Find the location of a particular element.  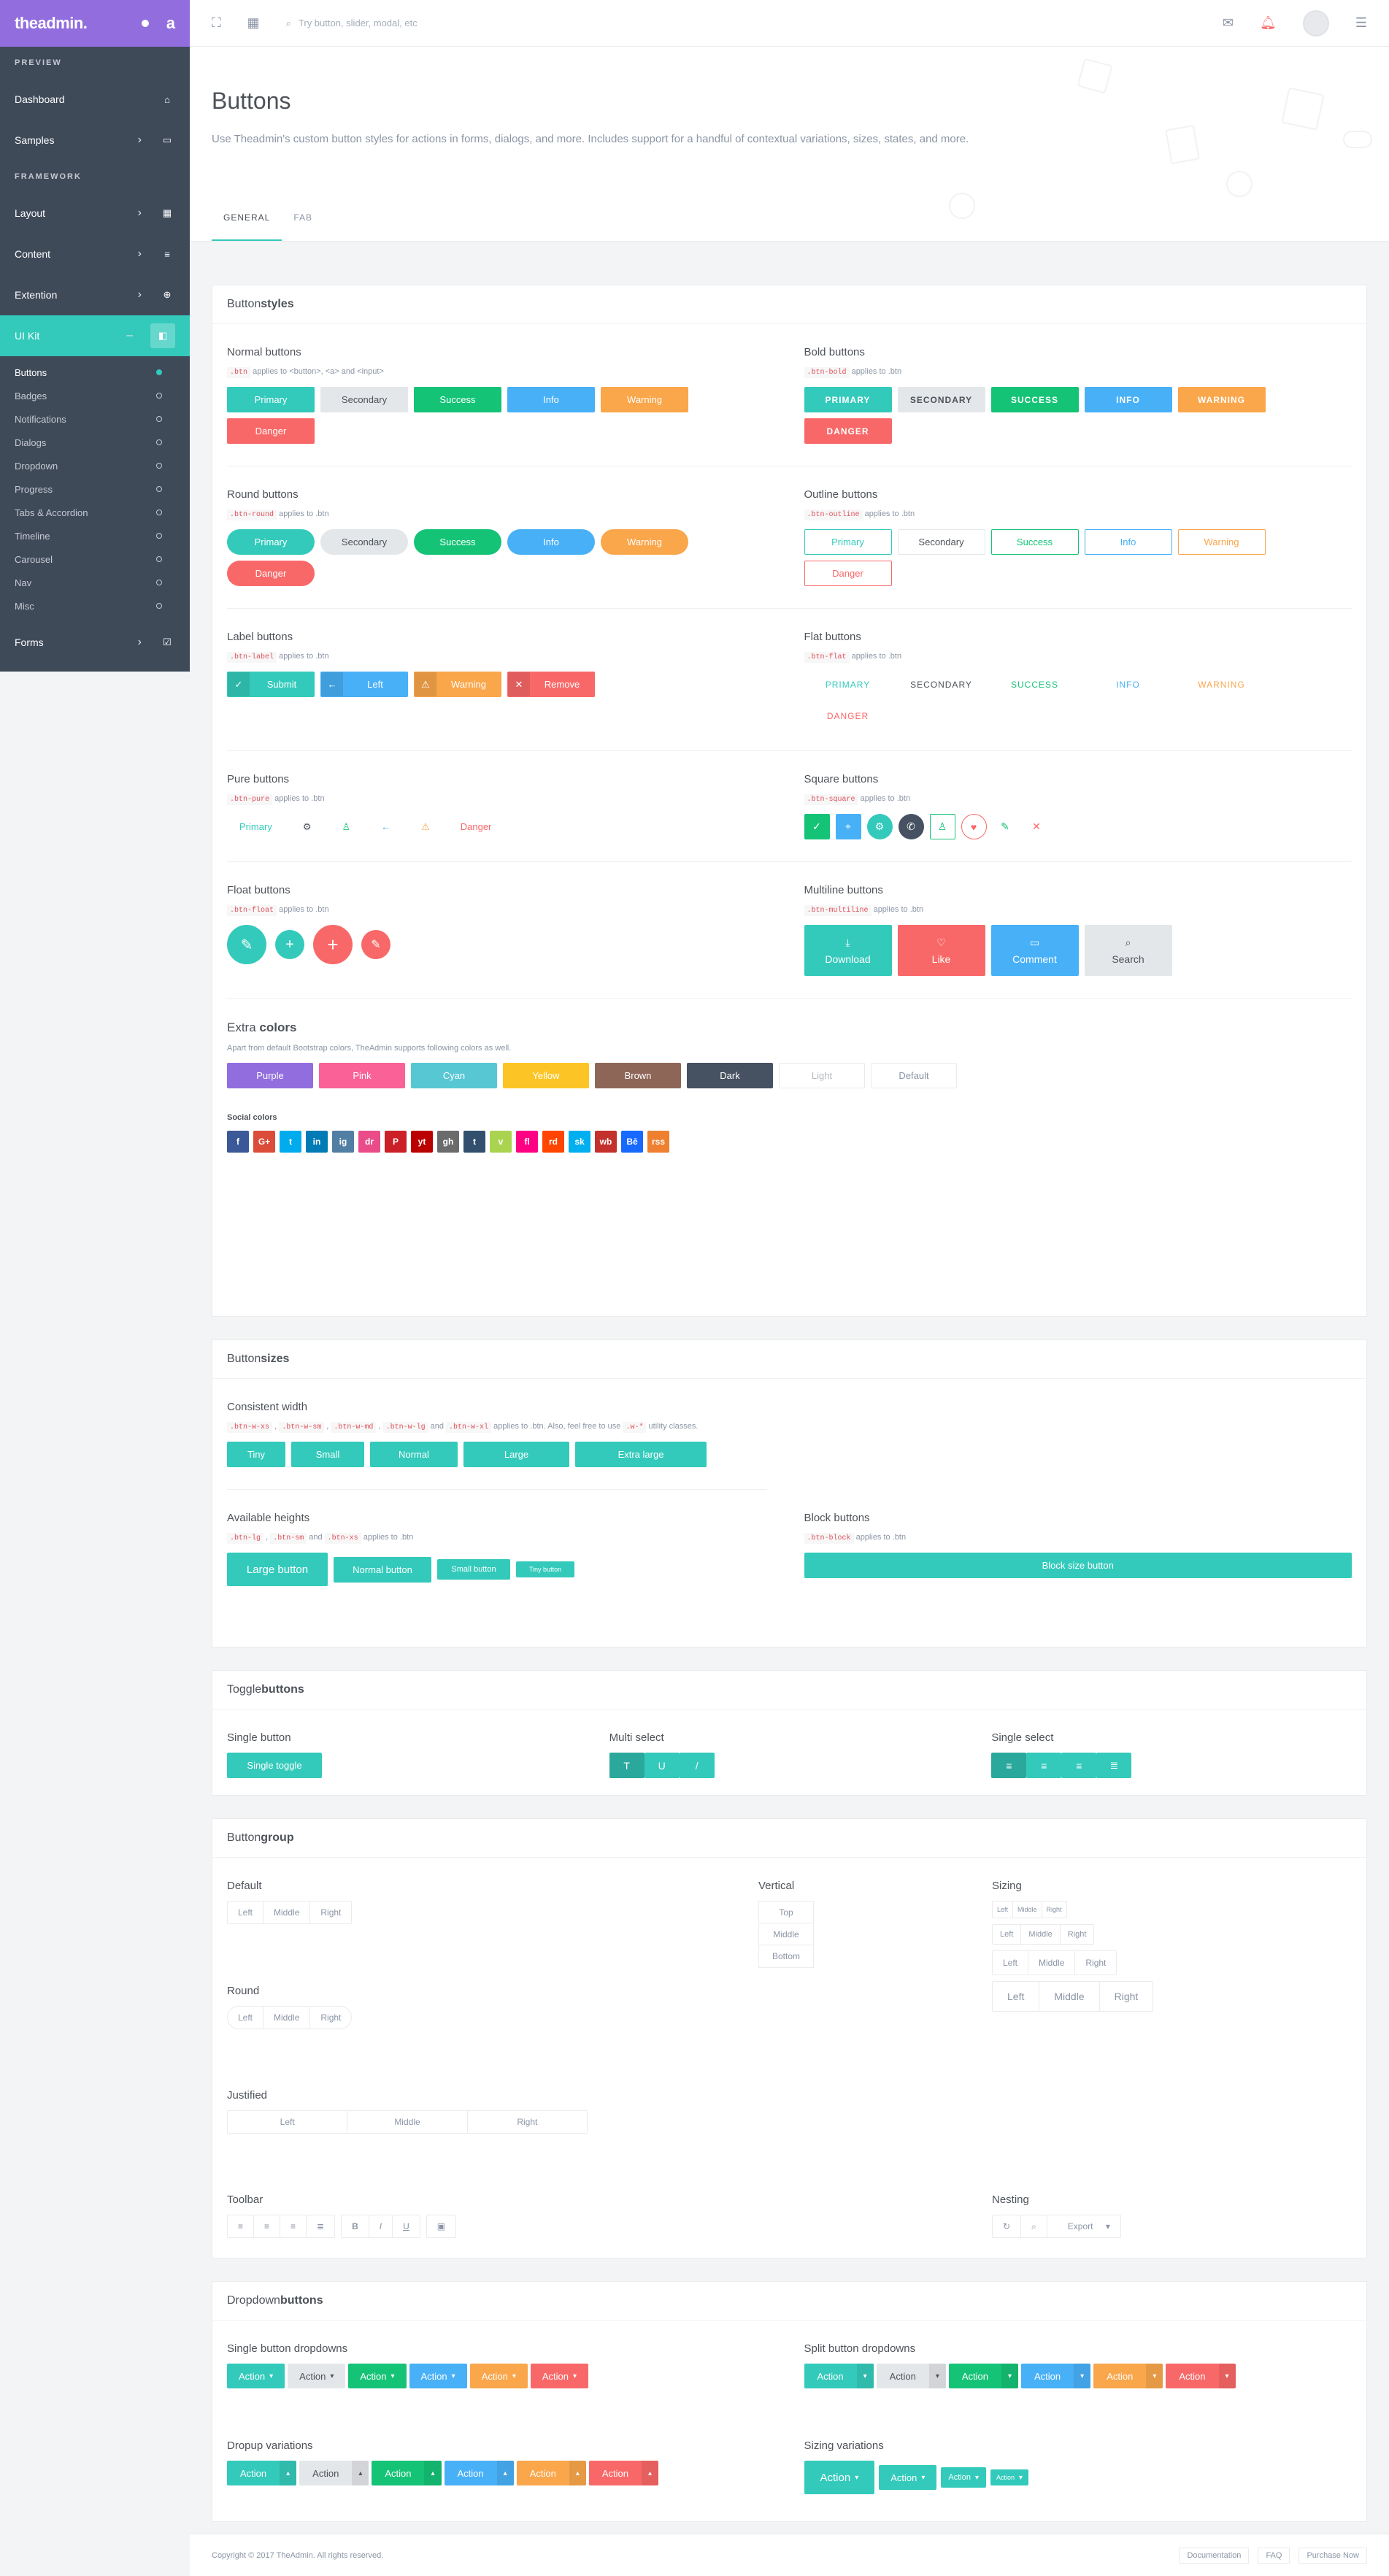

flickr-icon: fl is located at coordinates (527, 1142).